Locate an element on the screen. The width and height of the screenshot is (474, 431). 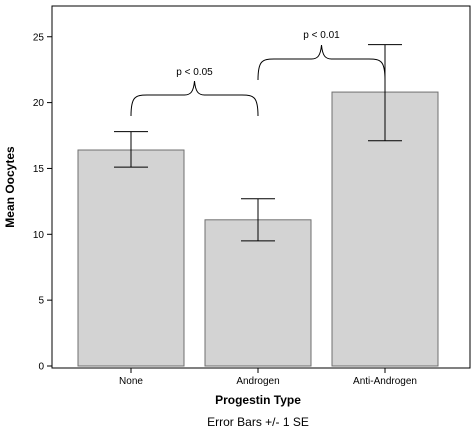
y-axis-title: Mean Oocytes is located at coordinates (10, 187).